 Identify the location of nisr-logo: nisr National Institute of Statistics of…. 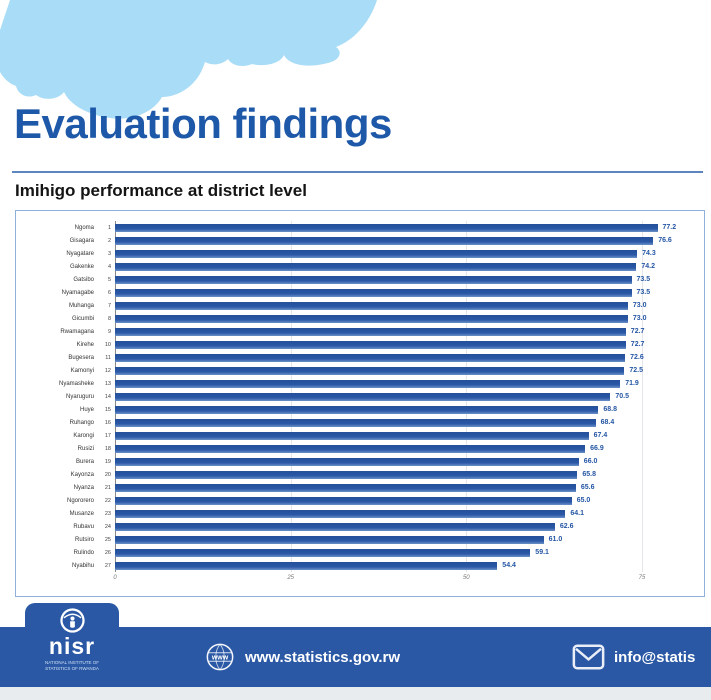
(72, 645).